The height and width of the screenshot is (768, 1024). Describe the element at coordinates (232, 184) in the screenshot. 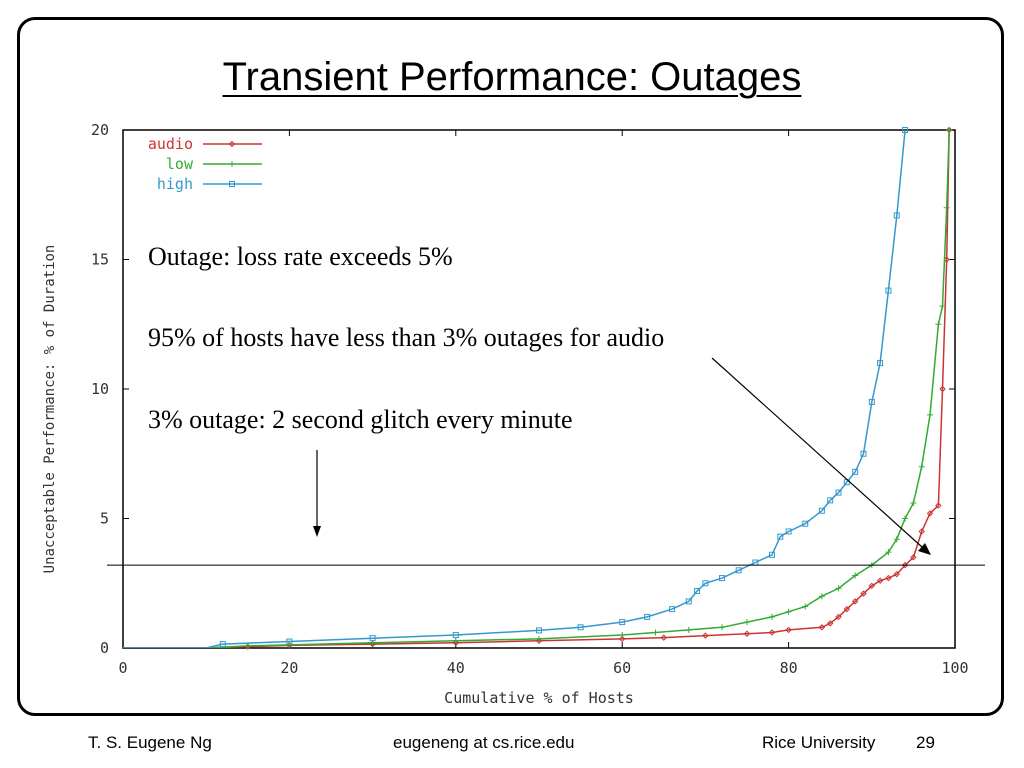

I see `legend-marker-high` at that location.